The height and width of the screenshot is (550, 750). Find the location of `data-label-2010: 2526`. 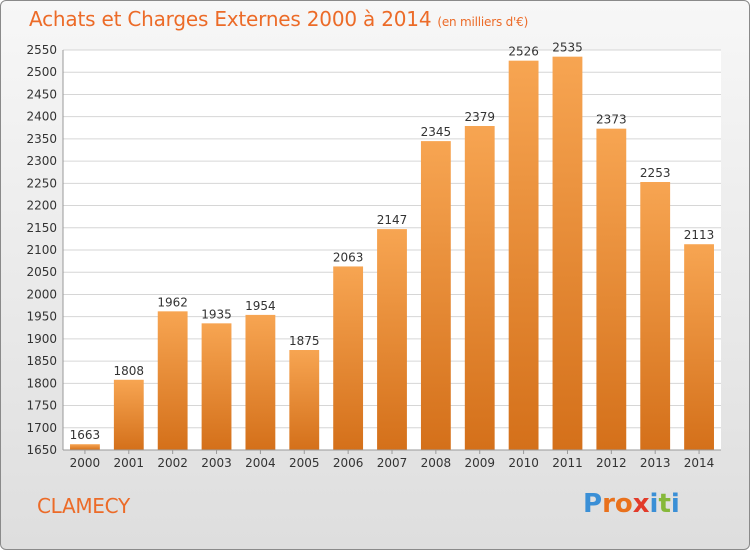

data-label-2010: 2526 is located at coordinates (523, 52).